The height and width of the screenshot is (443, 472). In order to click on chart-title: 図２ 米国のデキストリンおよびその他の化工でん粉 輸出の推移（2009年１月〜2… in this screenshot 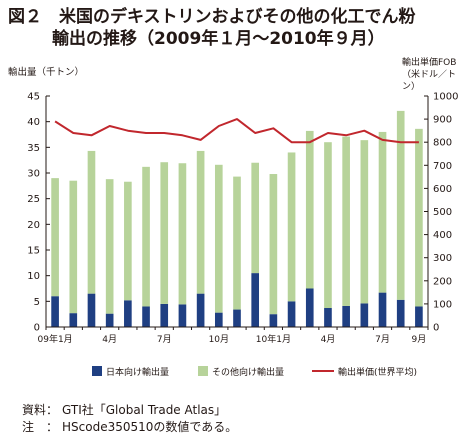, I will do `click(238, 28)`.